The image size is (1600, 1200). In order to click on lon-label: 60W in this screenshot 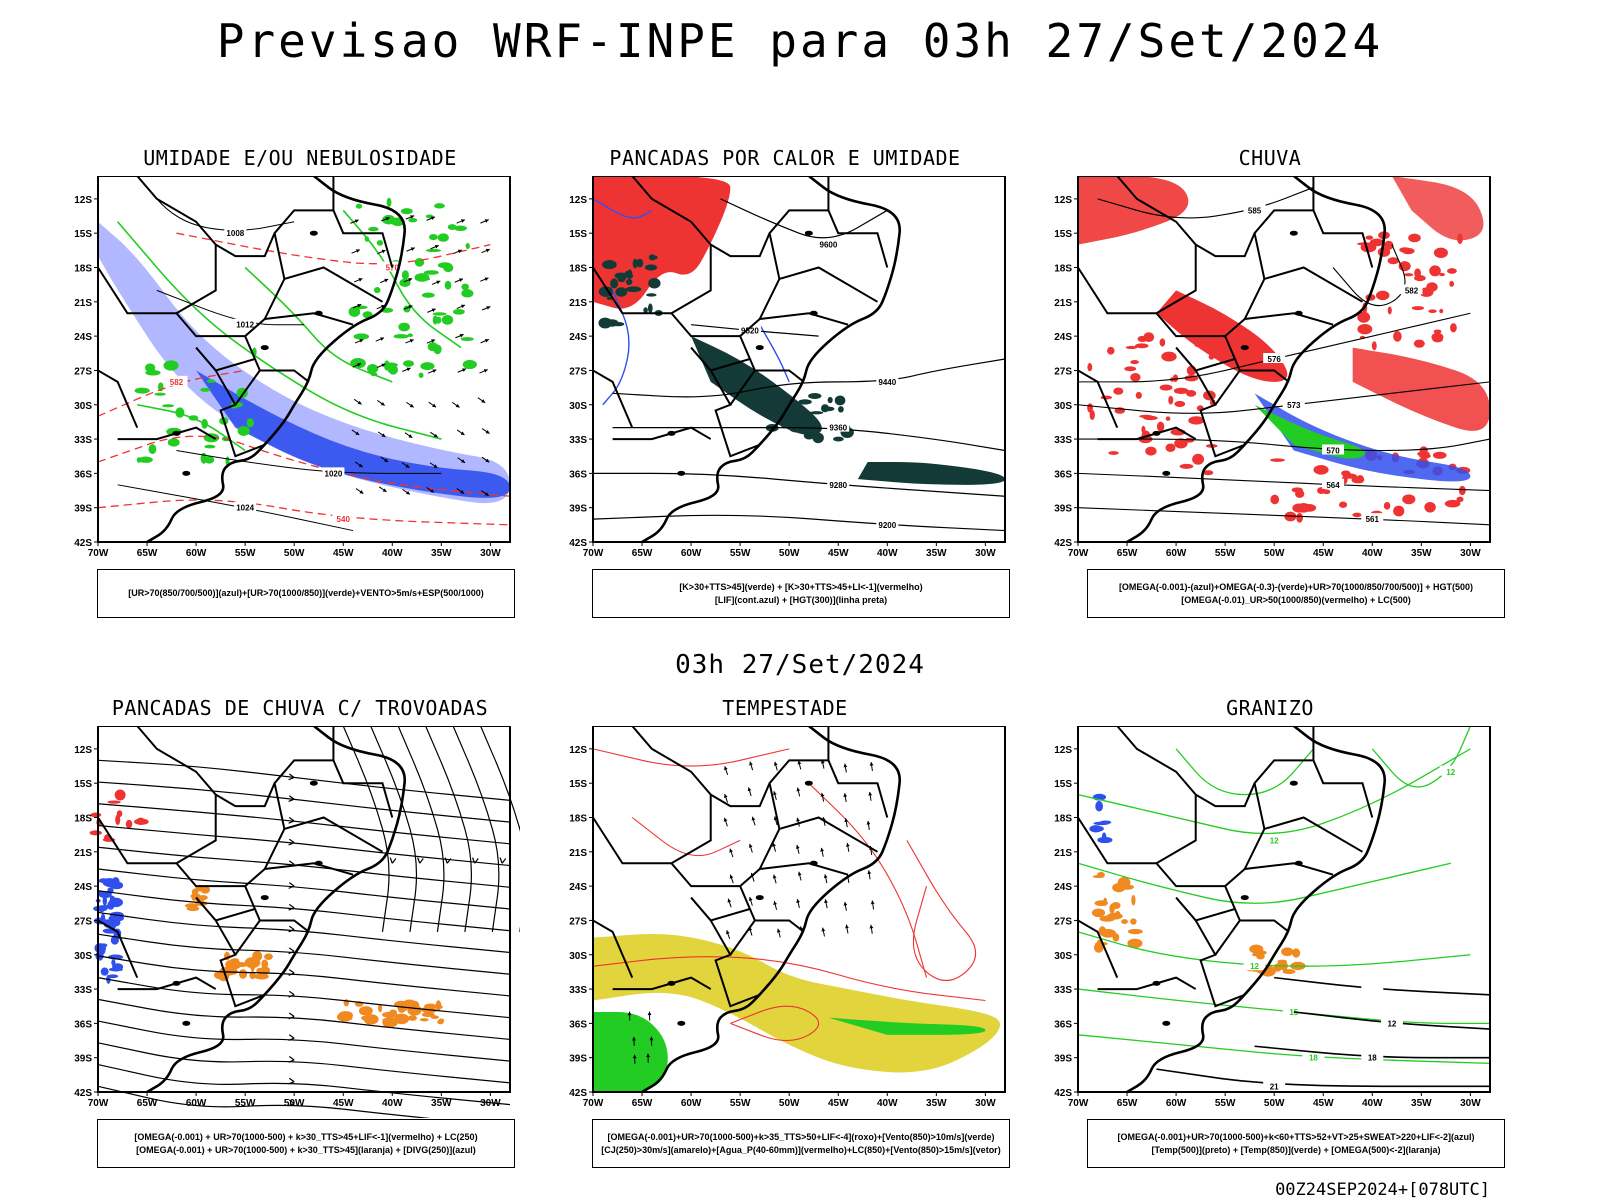, I will do `click(196, 1103)`.